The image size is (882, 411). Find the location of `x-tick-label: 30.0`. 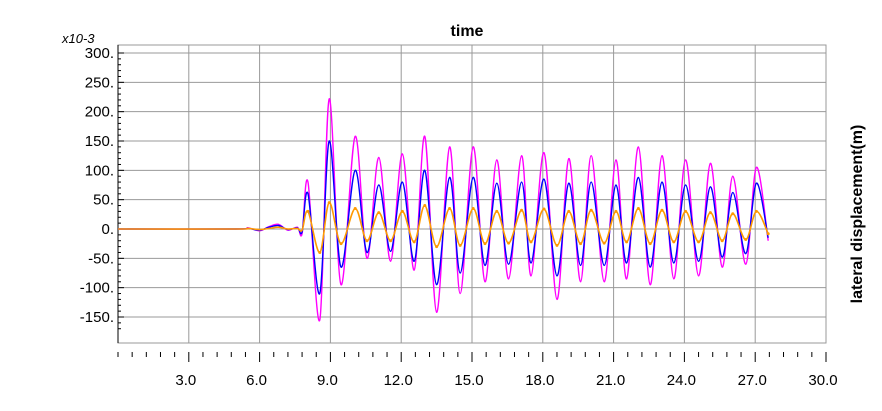

x-tick-label: 30.0 is located at coordinates (822, 380).